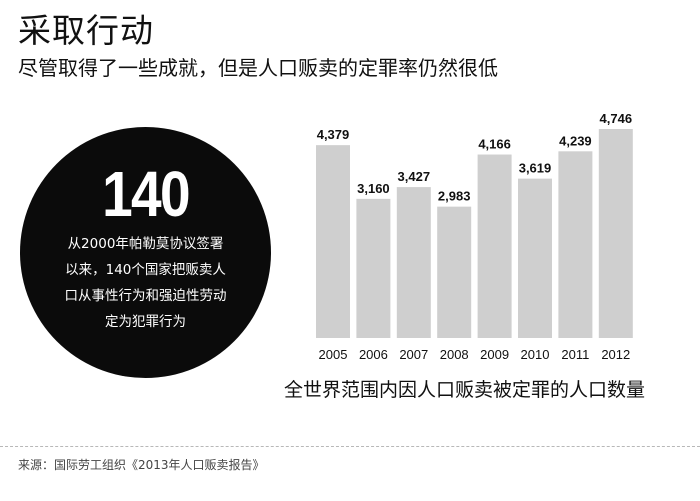 The height and width of the screenshot is (501, 700). Describe the element at coordinates (258, 68) in the screenshot. I see `page-subtitle: 尽管取得了一些成就，但是人口贩卖的定罪率仍然很低` at that location.